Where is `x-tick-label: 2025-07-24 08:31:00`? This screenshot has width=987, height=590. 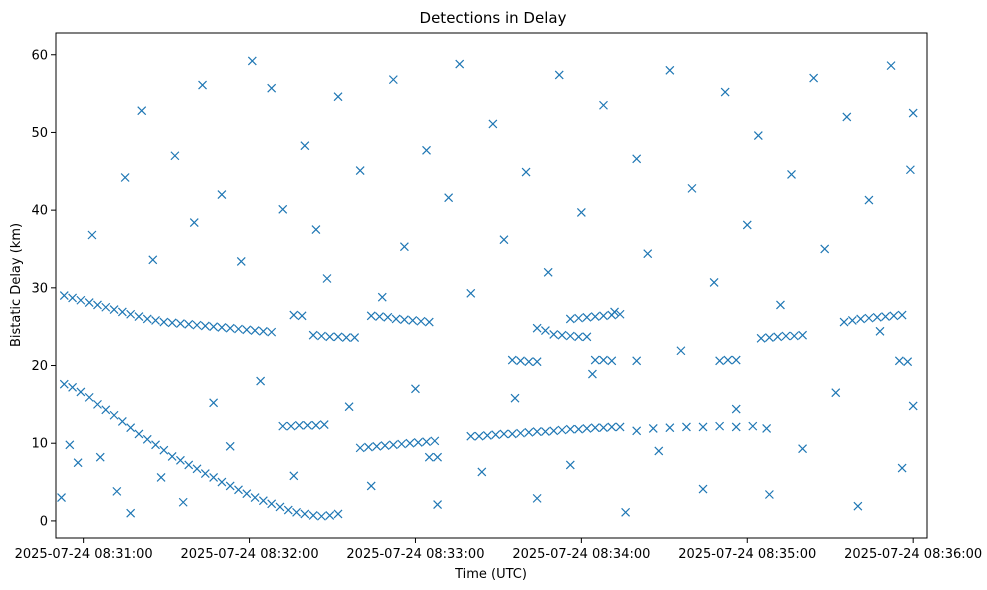 x-tick-label: 2025-07-24 08:31:00 is located at coordinates (84, 554).